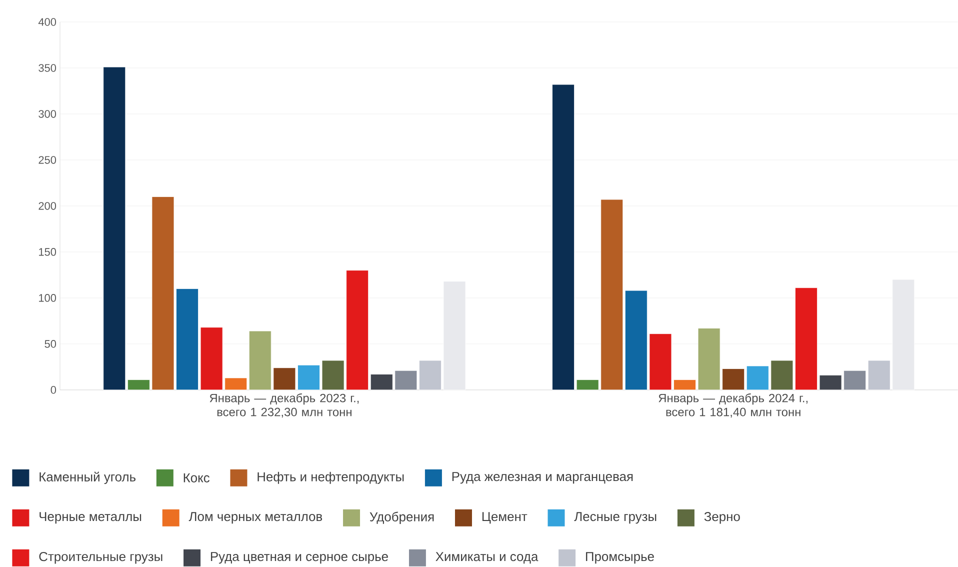  I want to click on y-tick-label: 0, so click(53, 390).